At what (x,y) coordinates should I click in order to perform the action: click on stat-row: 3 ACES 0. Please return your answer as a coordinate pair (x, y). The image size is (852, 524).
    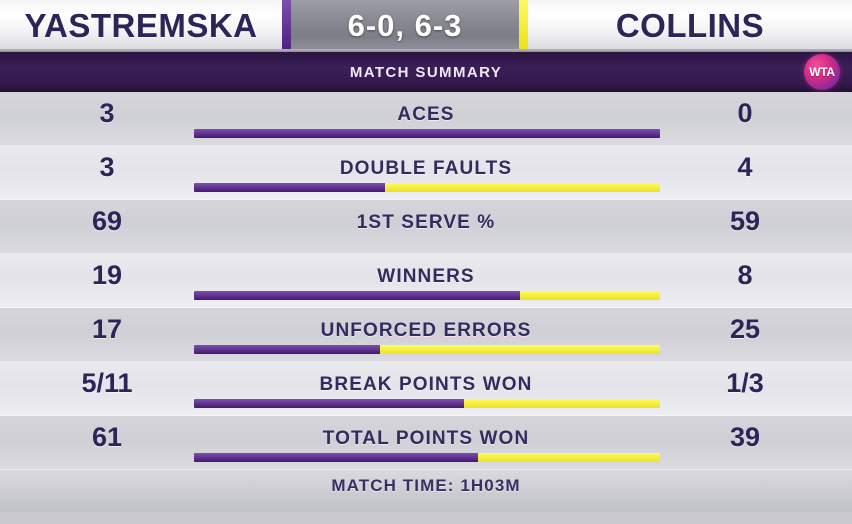
    Looking at the image, I should click on (426, 119).